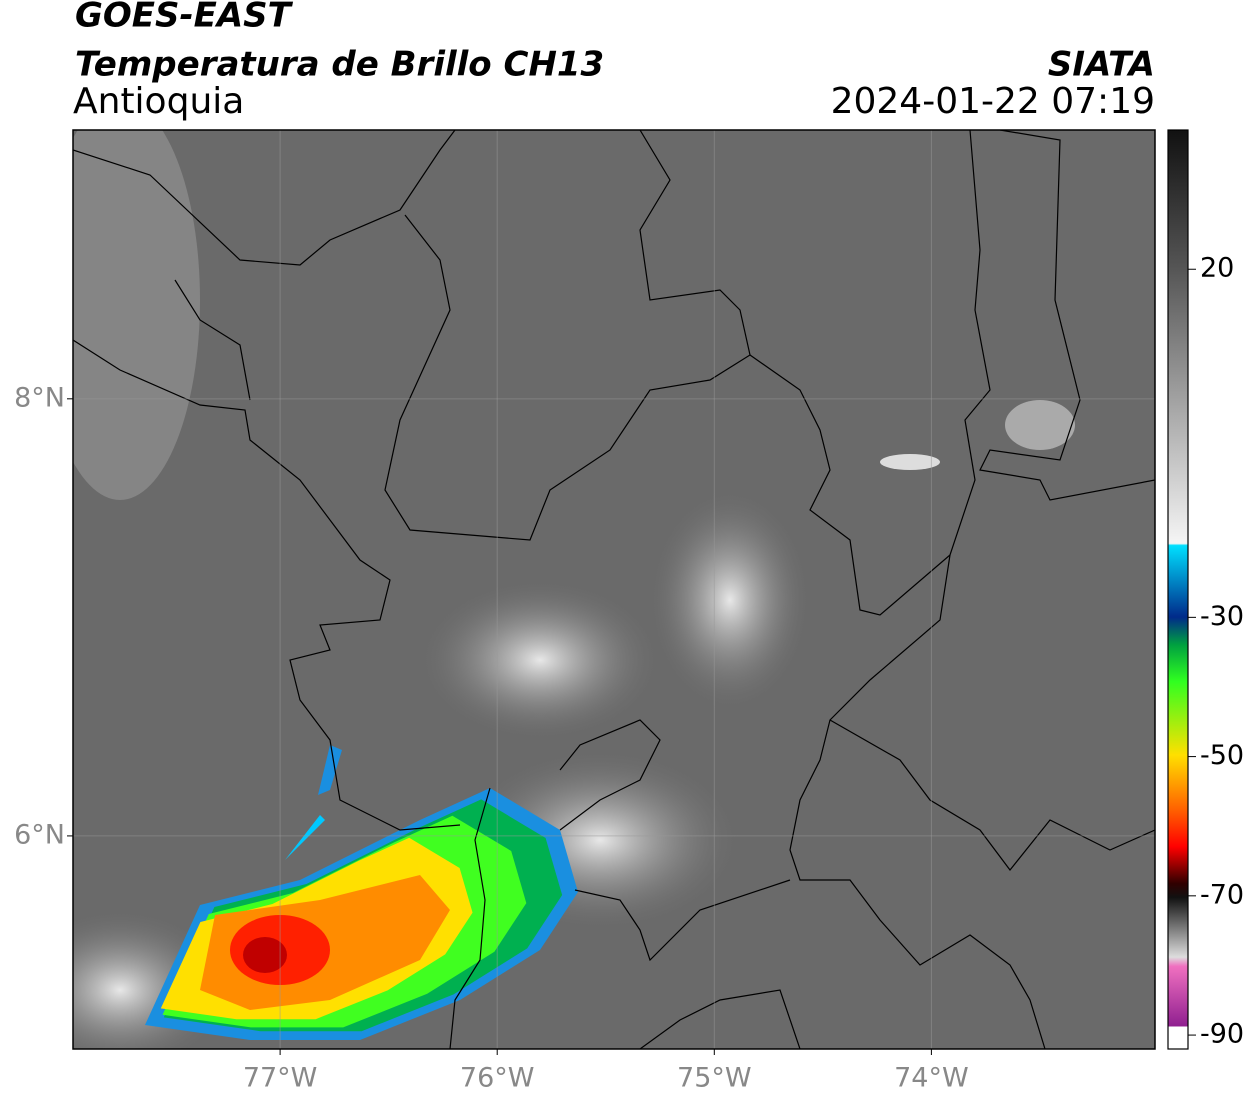 The image size is (1252, 1099). What do you see at coordinates (1101, 65) in the screenshot?
I see `source: SIATA` at bounding box center [1101, 65].